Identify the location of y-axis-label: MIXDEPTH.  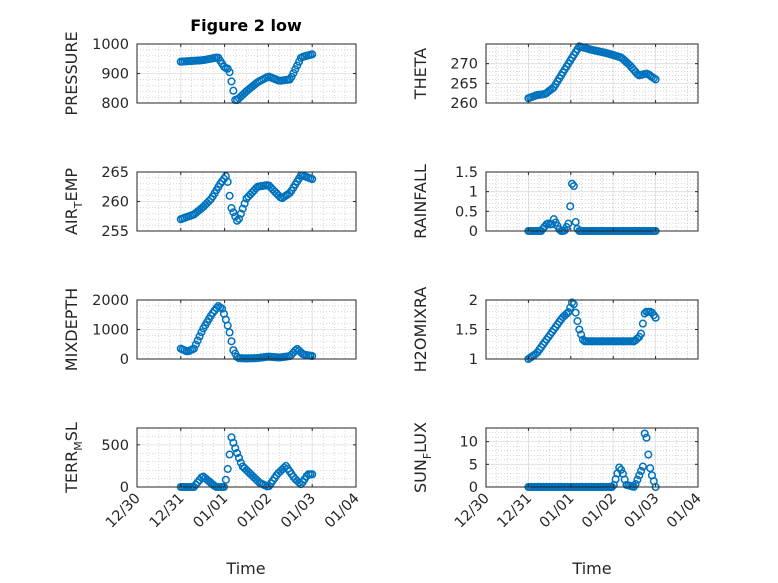
(71, 329).